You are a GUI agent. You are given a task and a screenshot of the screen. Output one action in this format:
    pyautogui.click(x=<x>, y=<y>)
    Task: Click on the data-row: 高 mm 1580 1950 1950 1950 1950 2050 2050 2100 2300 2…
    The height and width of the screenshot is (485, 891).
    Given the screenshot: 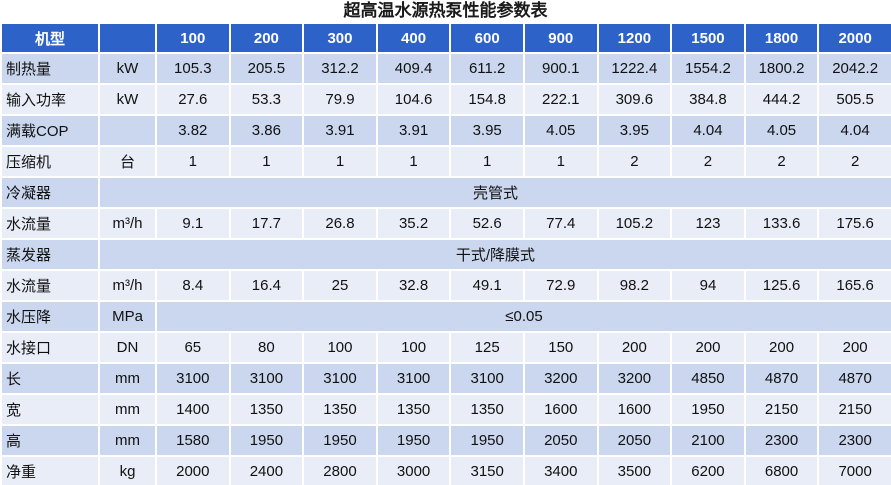 What is the action you would take?
    pyautogui.click(x=445, y=440)
    